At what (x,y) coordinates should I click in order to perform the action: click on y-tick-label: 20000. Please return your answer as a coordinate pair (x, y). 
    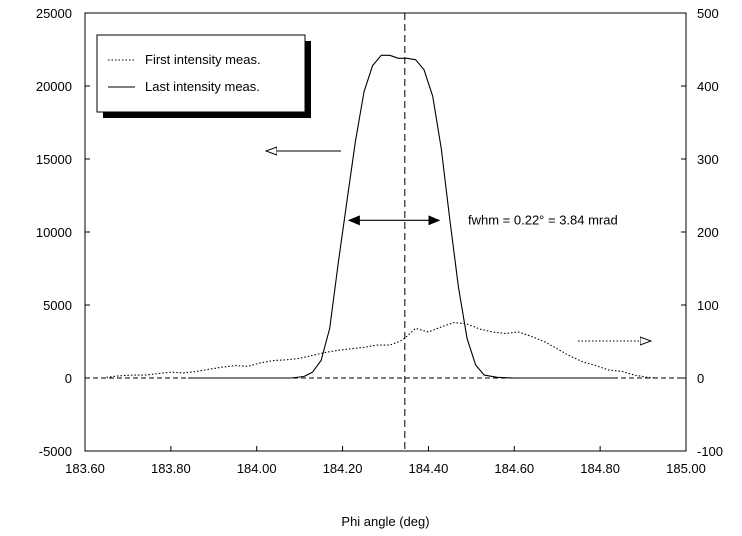
    Looking at the image, I should click on (54, 86).